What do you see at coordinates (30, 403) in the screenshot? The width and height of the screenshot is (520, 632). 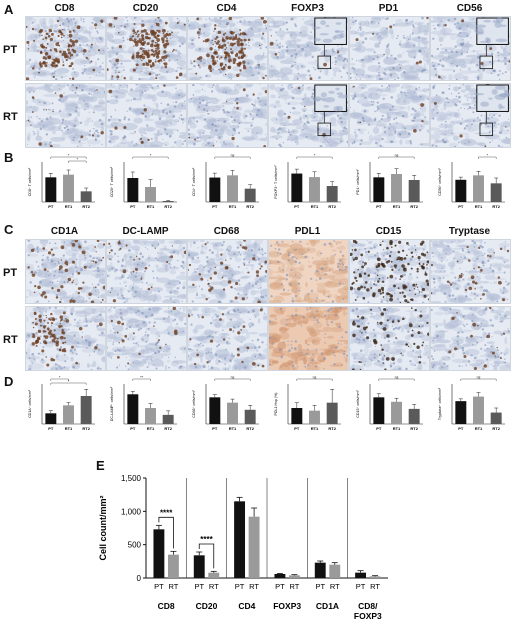 I see `y-axis-label: CD1A⁺ cells/mm²` at bounding box center [30, 403].